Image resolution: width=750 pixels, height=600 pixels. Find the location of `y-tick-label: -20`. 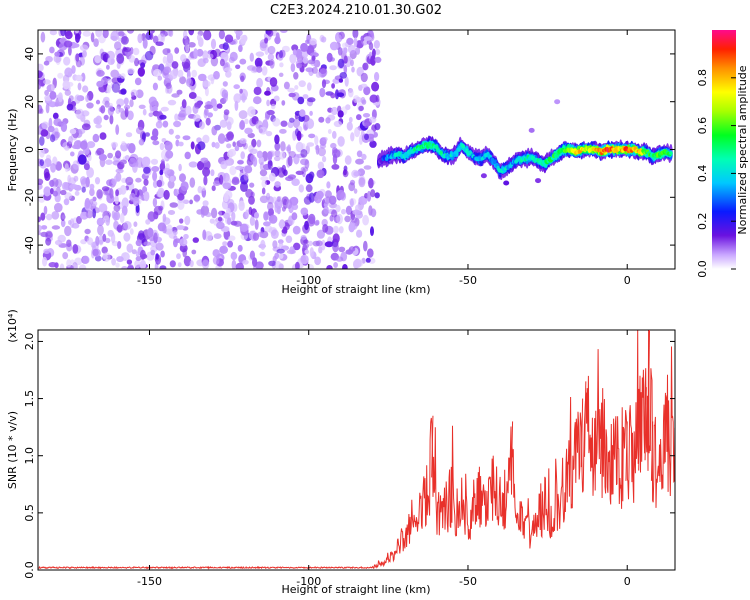

y-tick-label: -20 is located at coordinates (29, 197).